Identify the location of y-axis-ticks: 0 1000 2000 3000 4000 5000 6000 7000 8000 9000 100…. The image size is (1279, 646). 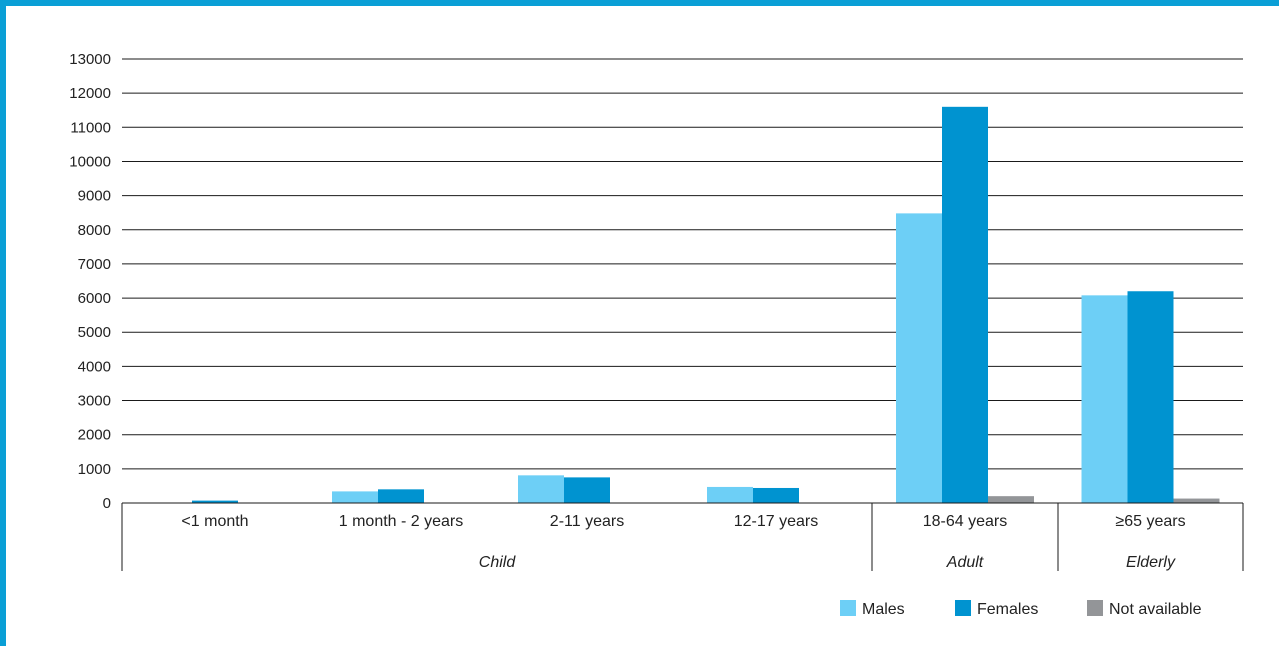
(90, 281).